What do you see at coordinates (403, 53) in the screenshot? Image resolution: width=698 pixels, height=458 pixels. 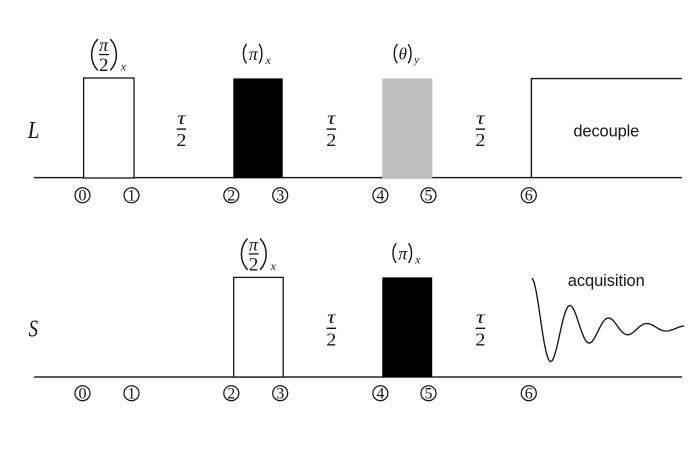 I see `svg-text: θ` at bounding box center [403, 53].